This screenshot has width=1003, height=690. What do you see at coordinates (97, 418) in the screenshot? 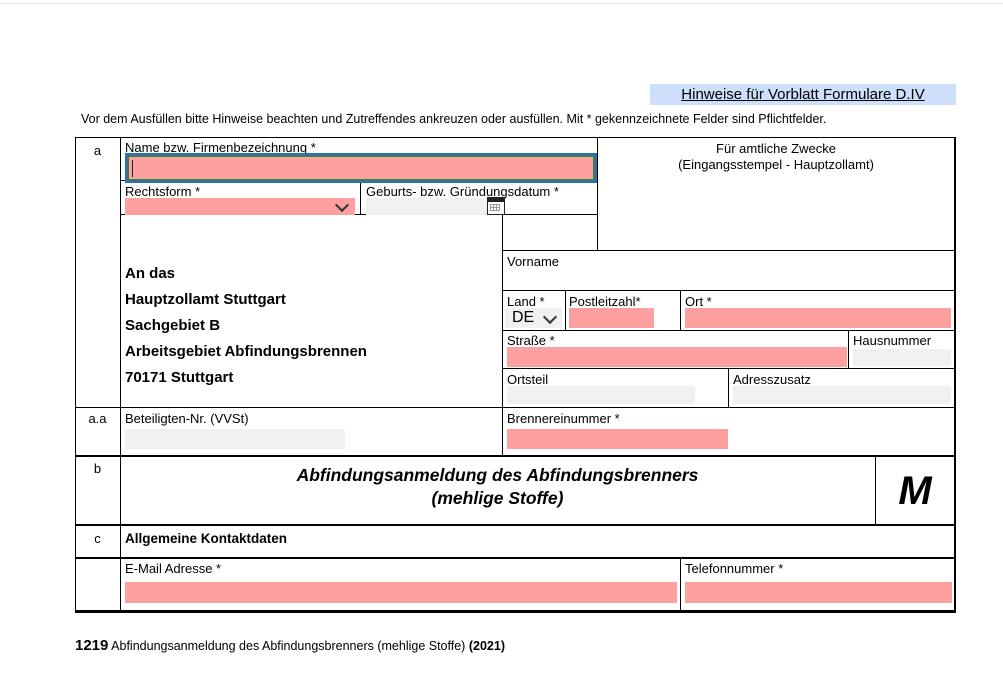
I see `row-letter-aa: a.a` at bounding box center [97, 418].